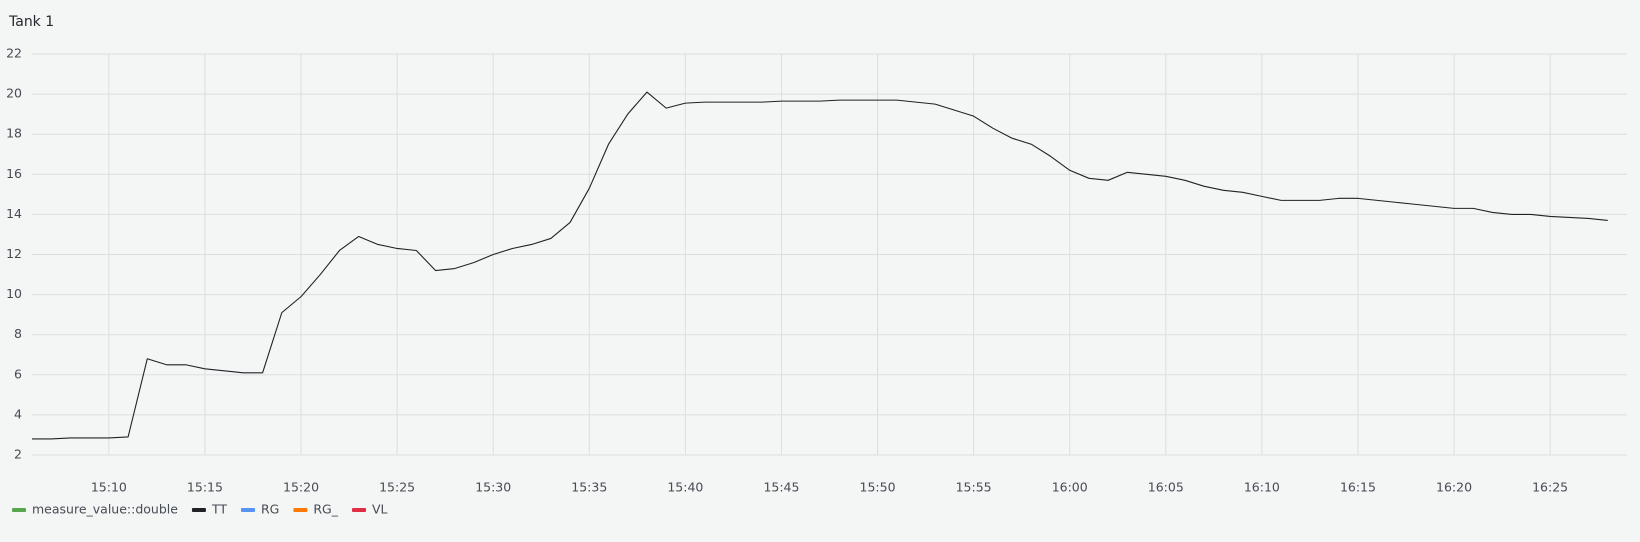 This screenshot has height=542, width=1640. I want to click on x-tick-label: 16:05, so click(1166, 487).